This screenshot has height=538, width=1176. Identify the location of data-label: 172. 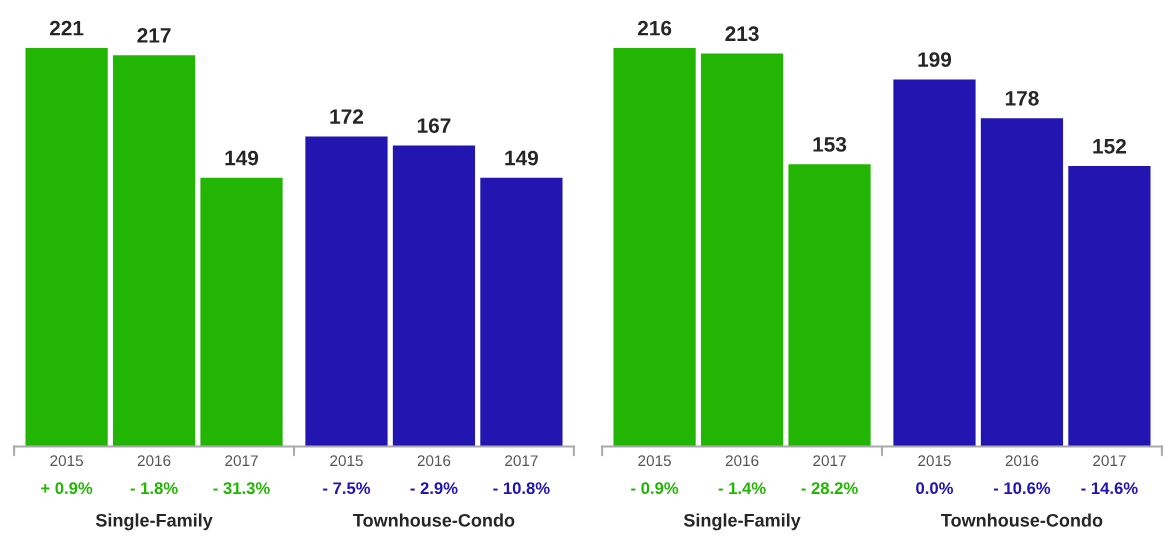
(347, 116).